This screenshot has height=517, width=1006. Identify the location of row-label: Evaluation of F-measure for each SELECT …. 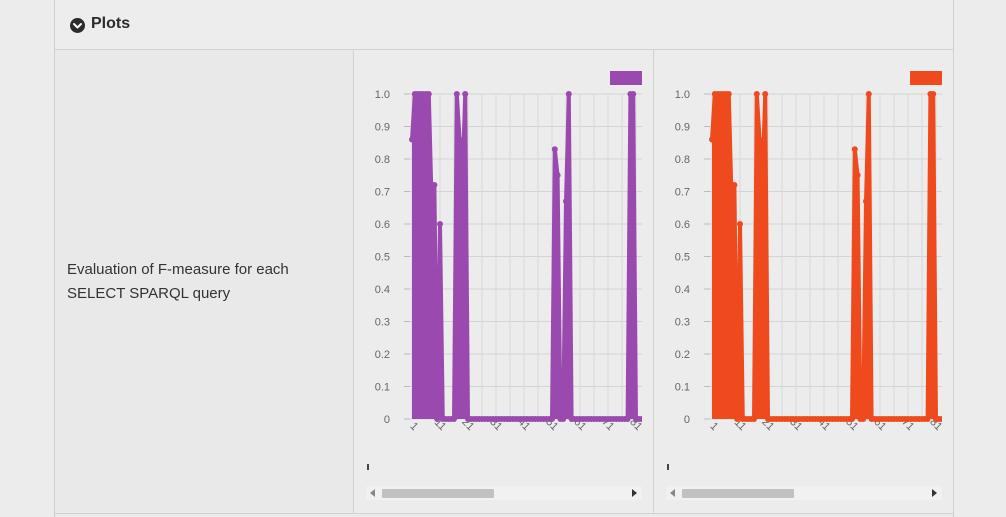
(178, 281).